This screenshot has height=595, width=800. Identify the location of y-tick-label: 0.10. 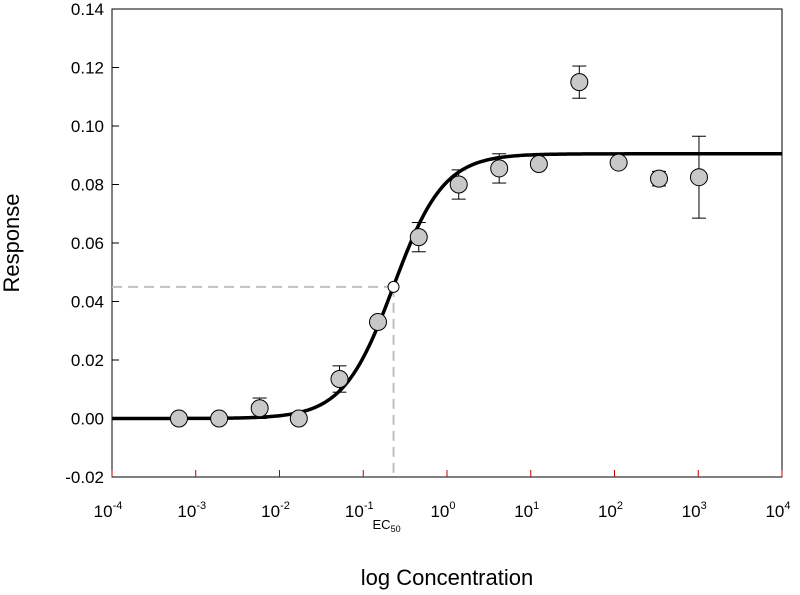
(87, 126).